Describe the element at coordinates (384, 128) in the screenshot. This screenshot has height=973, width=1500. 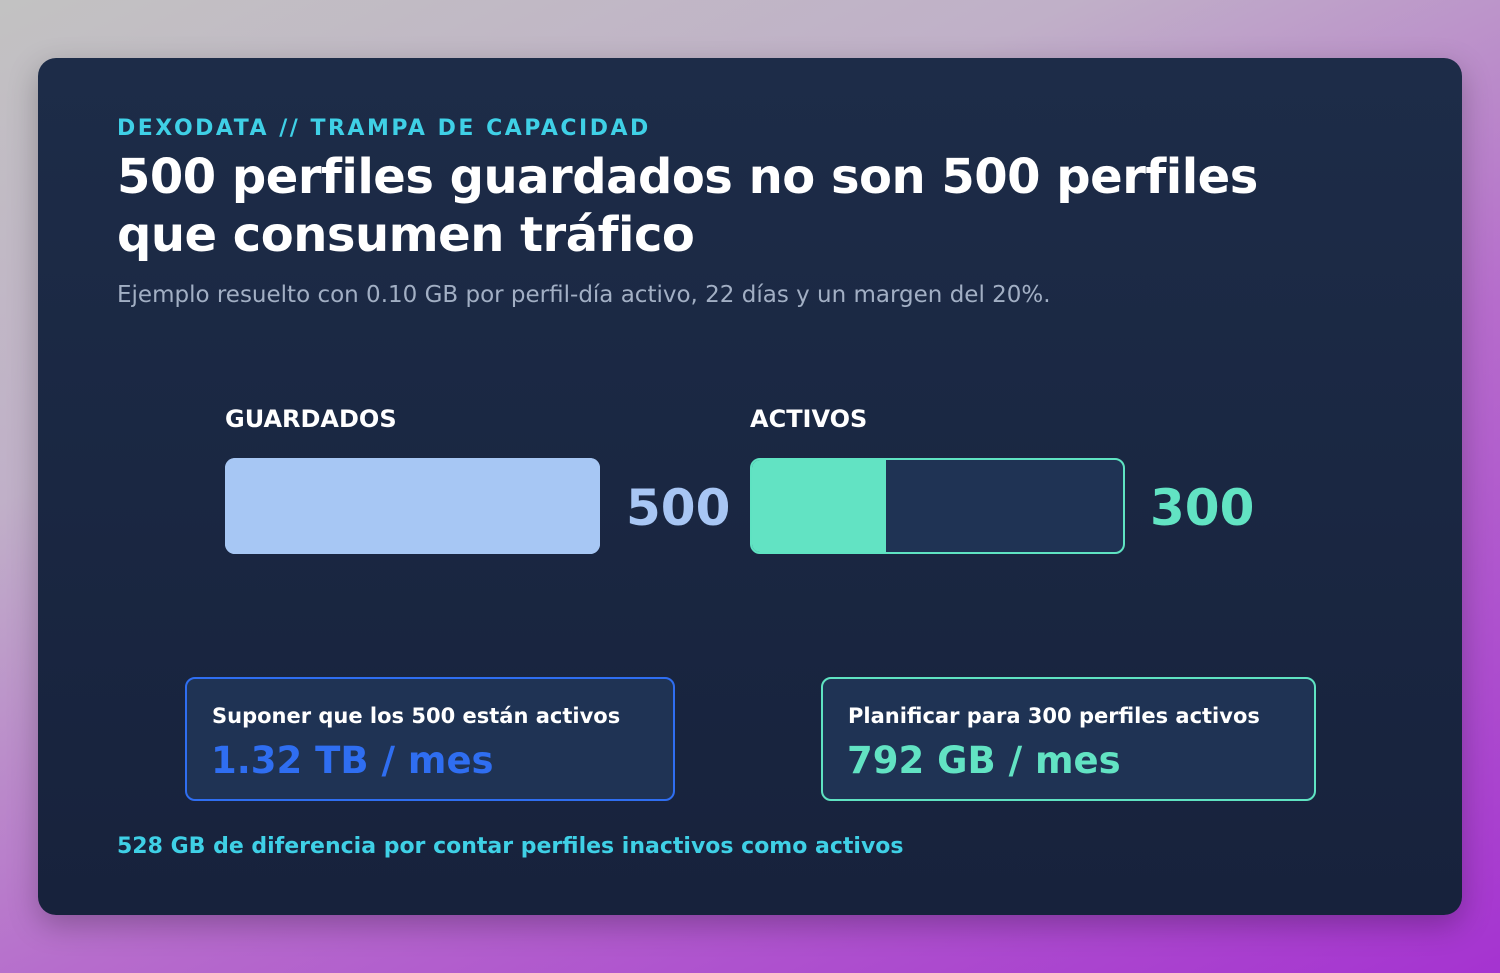
I see `eyebrow: DEXODATA // TRAMPA DE CAPACIDAD` at that location.